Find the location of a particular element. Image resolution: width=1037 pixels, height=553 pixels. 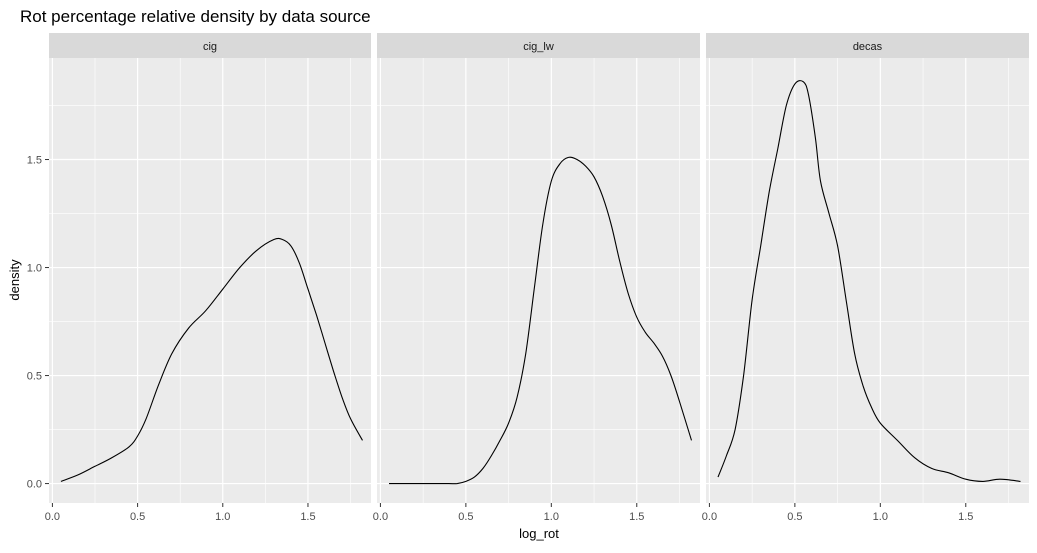

y-axis-label: density is located at coordinates (14, 280).